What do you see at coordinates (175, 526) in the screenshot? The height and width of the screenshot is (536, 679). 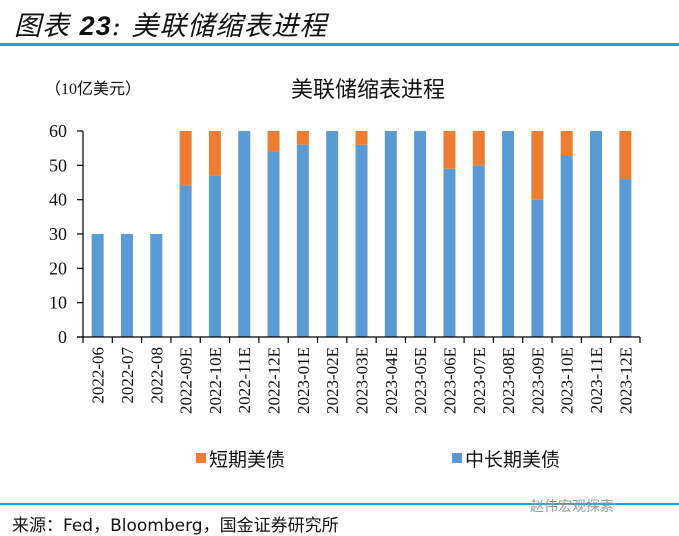 I see `source-note: 来源：Fed，Bloomberg，国金证券研究所` at bounding box center [175, 526].